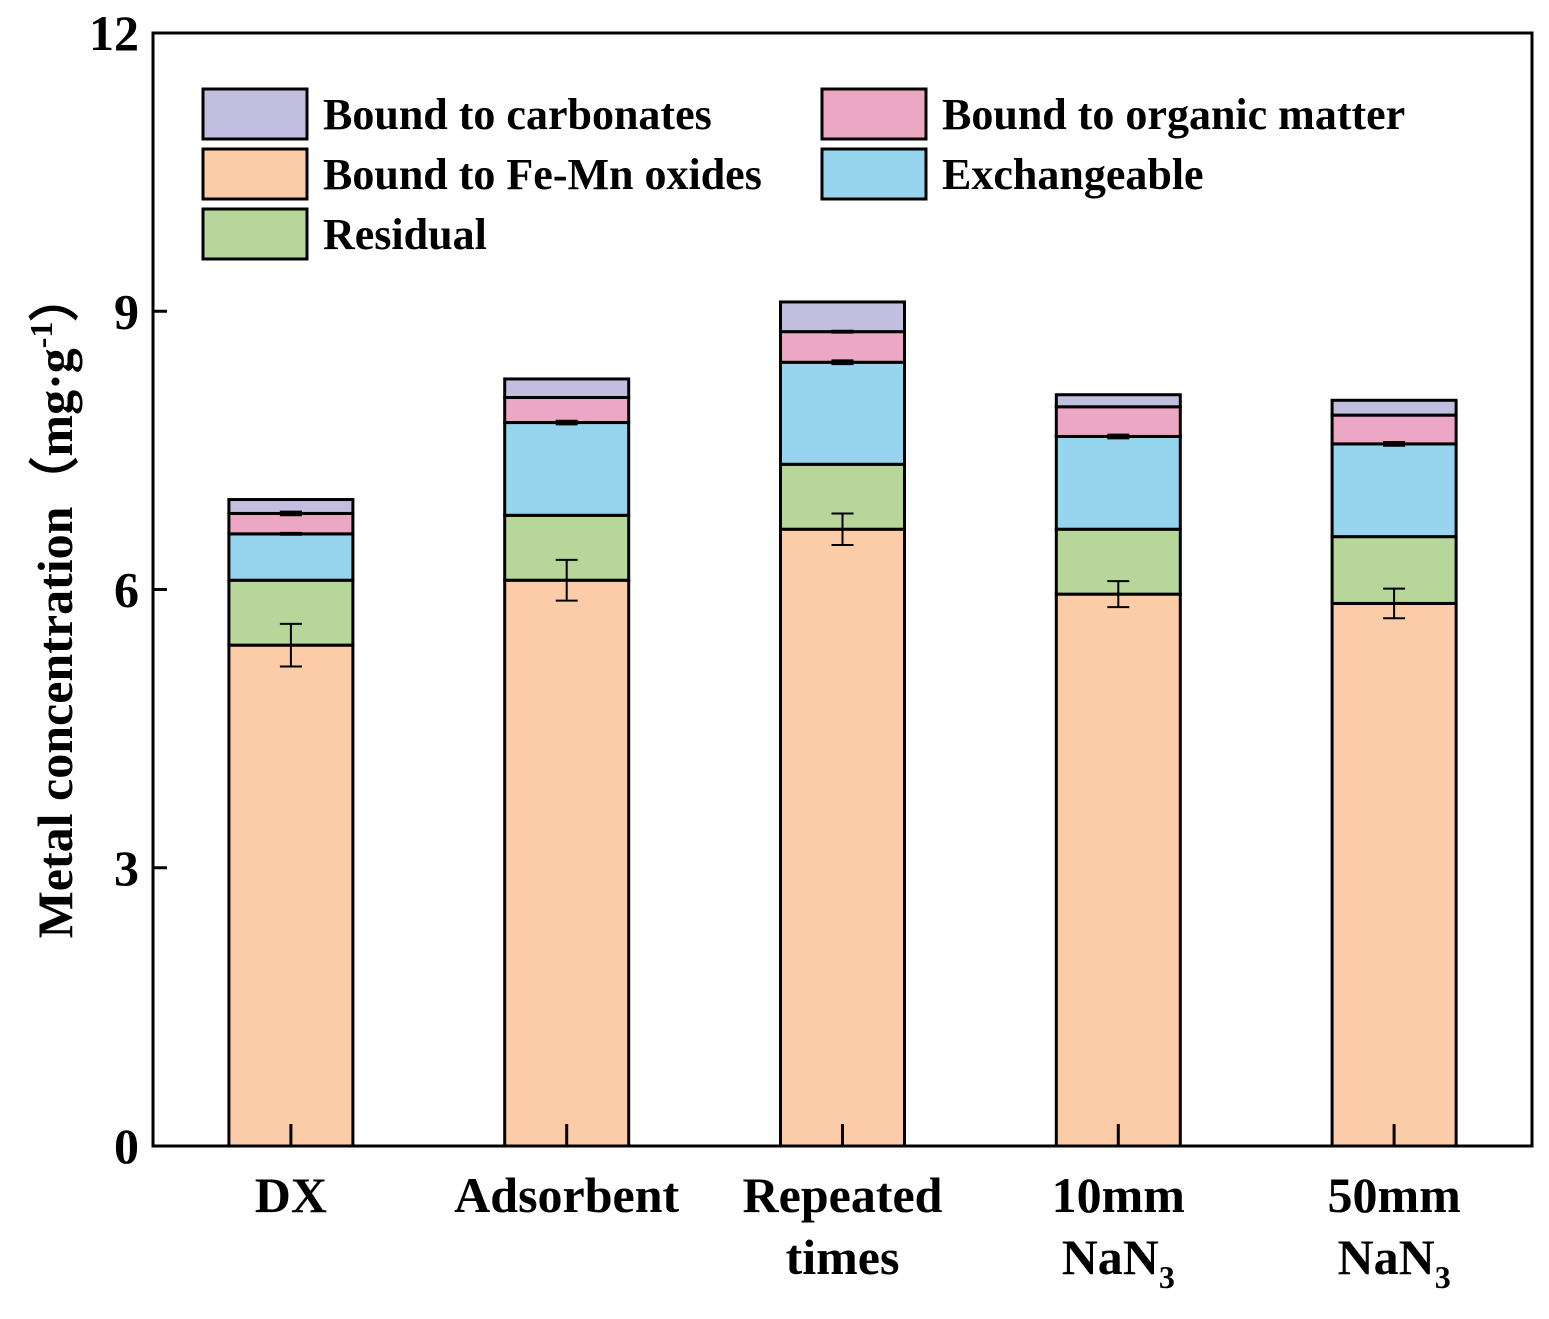 This screenshot has width=1549, height=1319. What do you see at coordinates (126, 868) in the screenshot?
I see `y-tick-label-1: 3` at bounding box center [126, 868].